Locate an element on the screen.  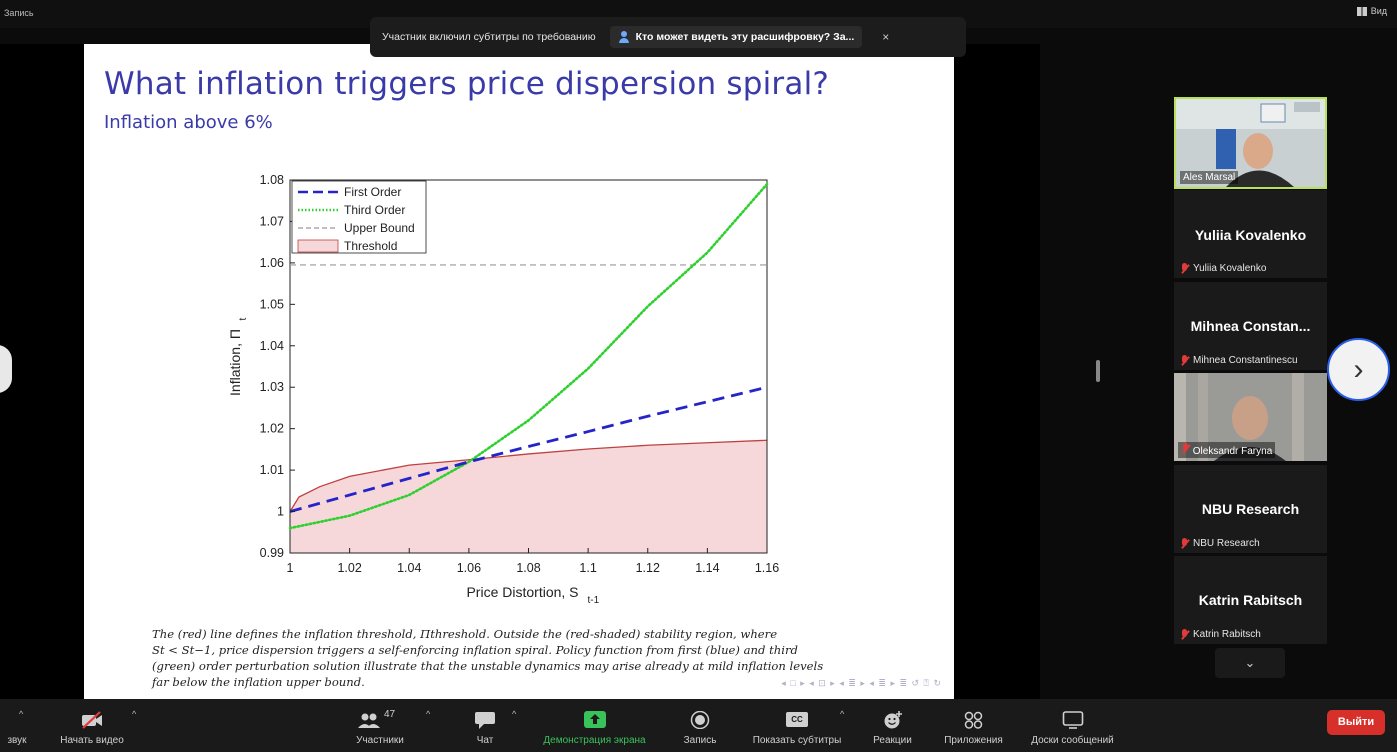
view-button: Вид is located at coordinates (1371, 11).